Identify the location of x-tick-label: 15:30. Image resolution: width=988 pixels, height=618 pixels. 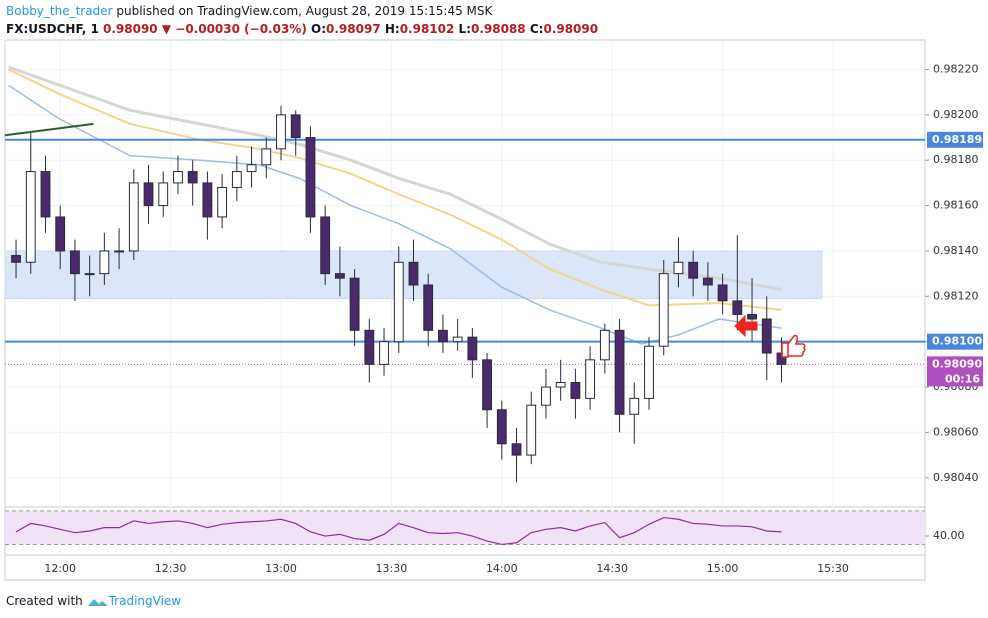
(833, 568).